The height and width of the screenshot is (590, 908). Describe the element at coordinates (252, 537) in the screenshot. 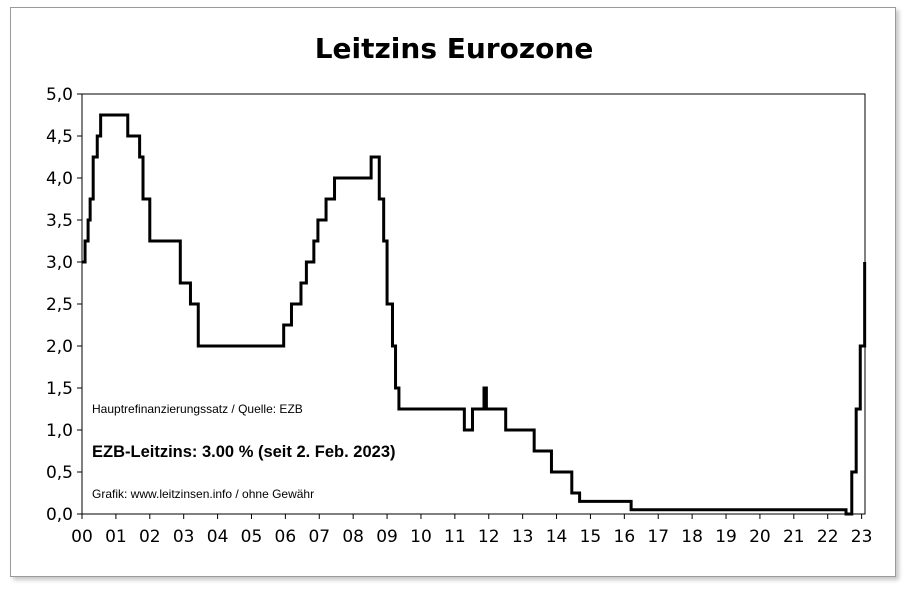

I see `x-tick-label: 05` at that location.